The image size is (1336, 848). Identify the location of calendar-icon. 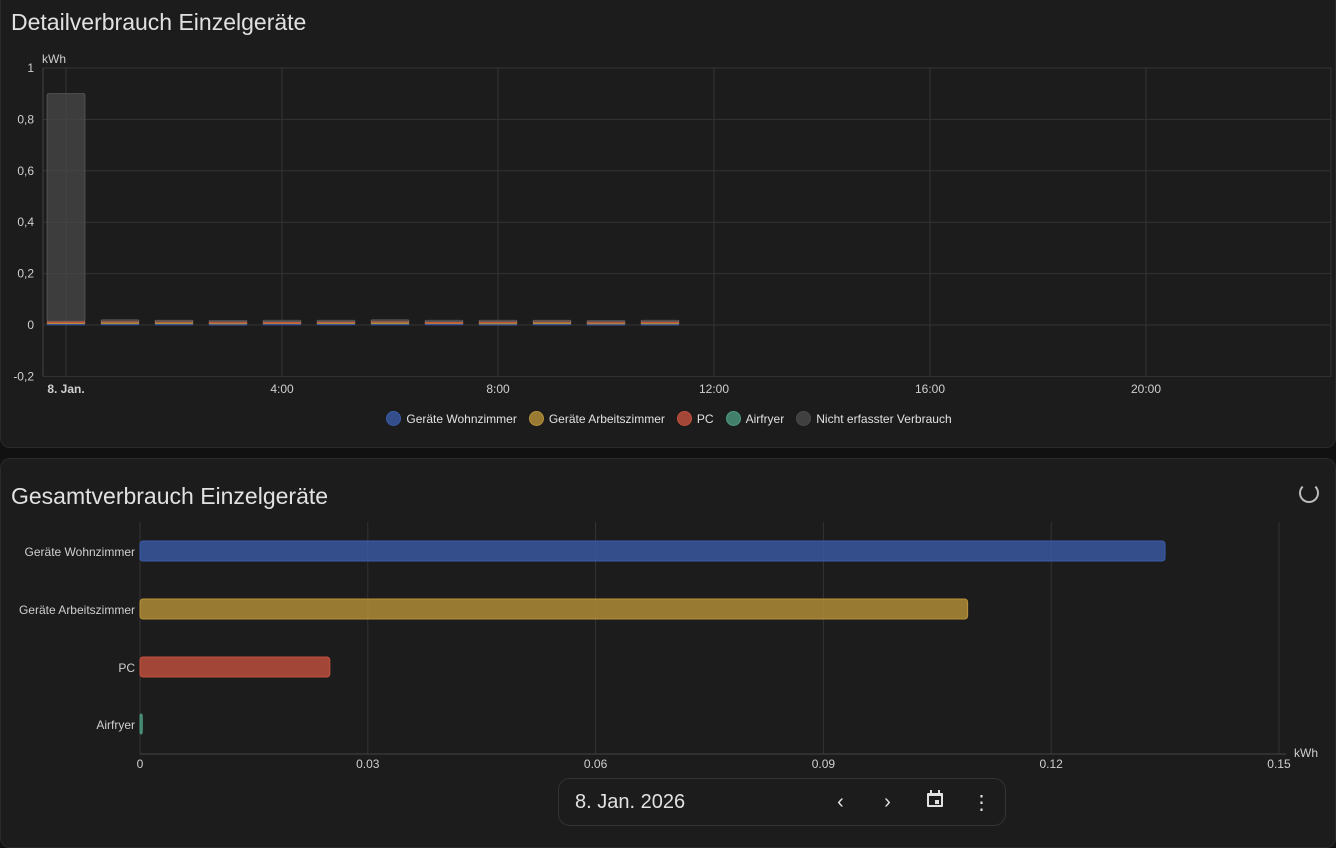
(934, 802).